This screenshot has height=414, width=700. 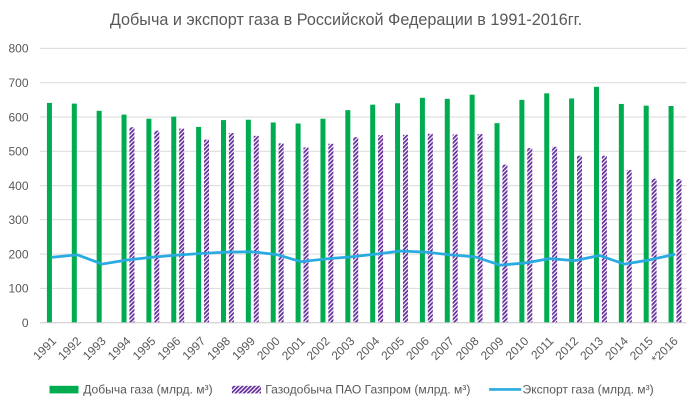 I want to click on svg-text: 800, so click(x=18, y=49).